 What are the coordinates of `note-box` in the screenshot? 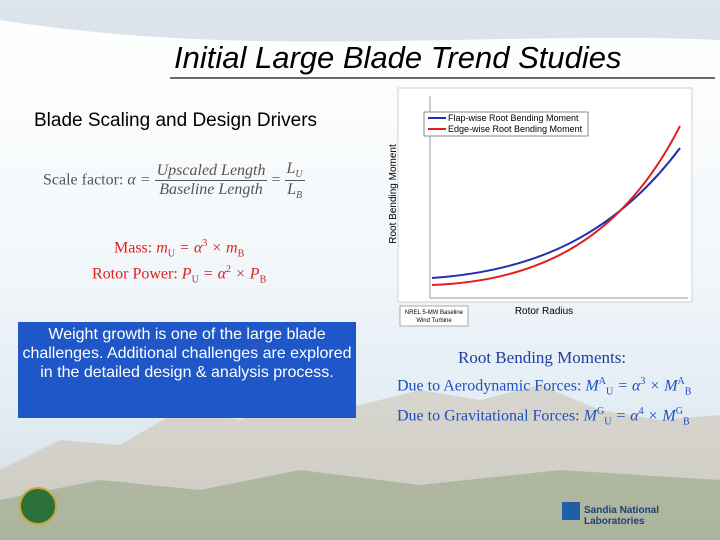 It's located at (434, 316).